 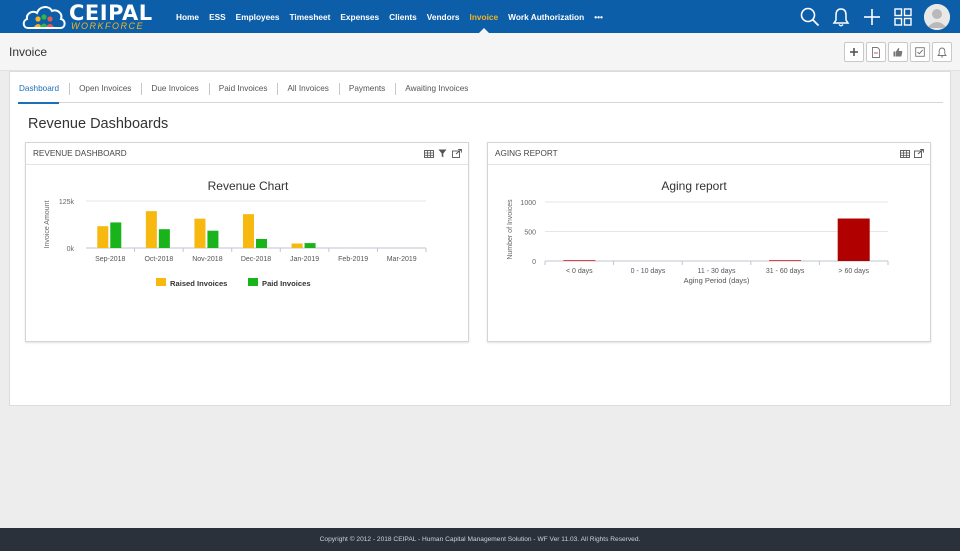 I want to click on y-axis-label: Invoice Amount, so click(x=47, y=225).